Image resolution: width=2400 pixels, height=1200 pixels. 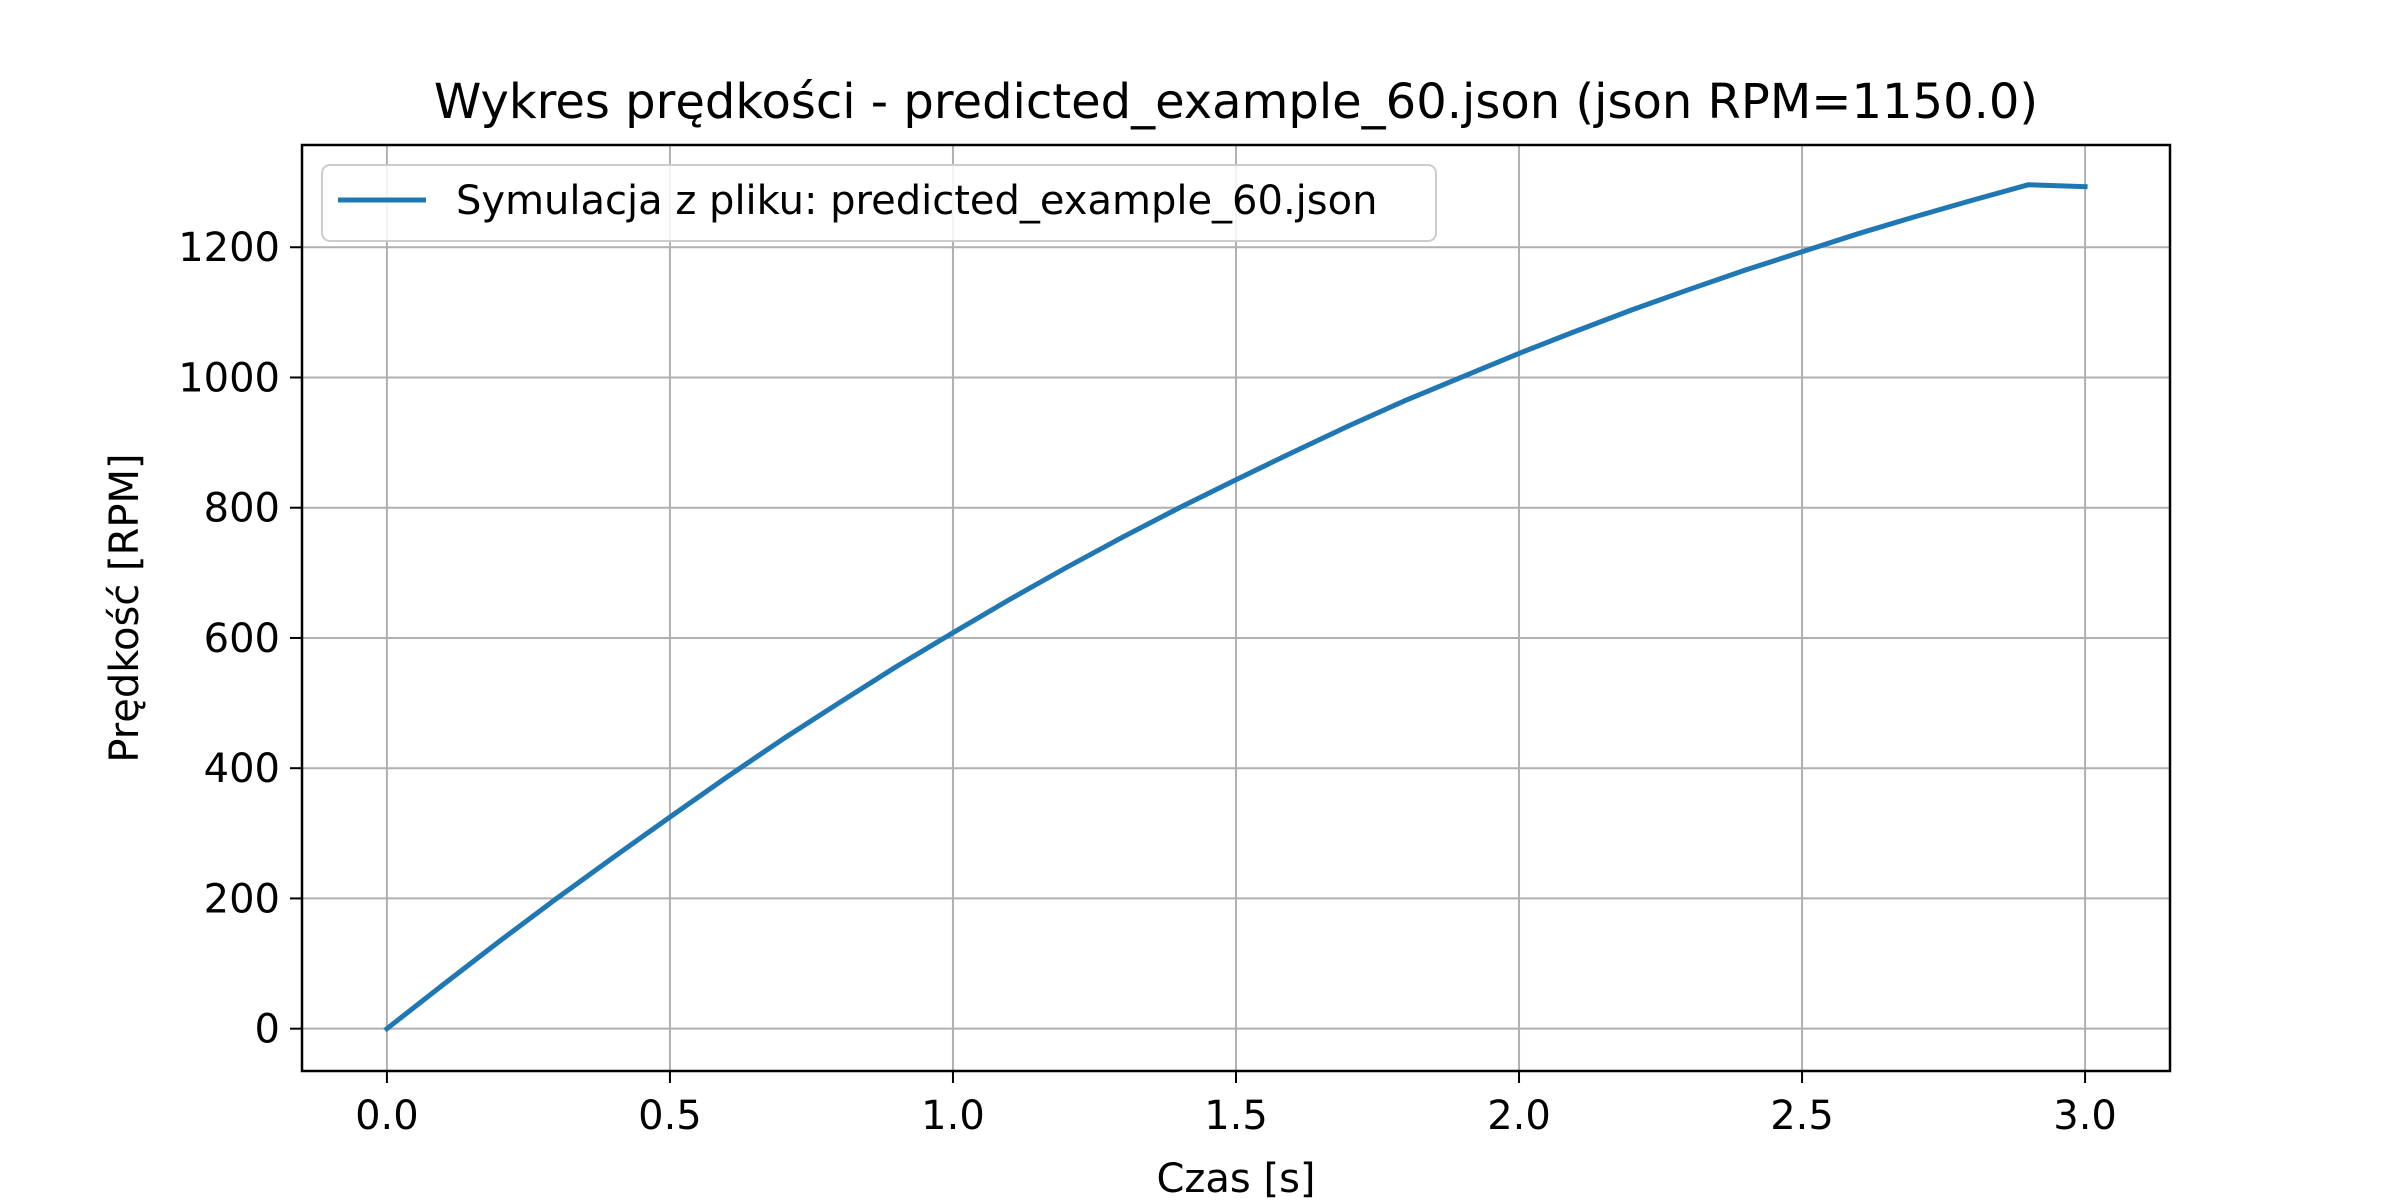 What do you see at coordinates (387, 1116) in the screenshot?
I see `x-tick-label: 0.0` at bounding box center [387, 1116].